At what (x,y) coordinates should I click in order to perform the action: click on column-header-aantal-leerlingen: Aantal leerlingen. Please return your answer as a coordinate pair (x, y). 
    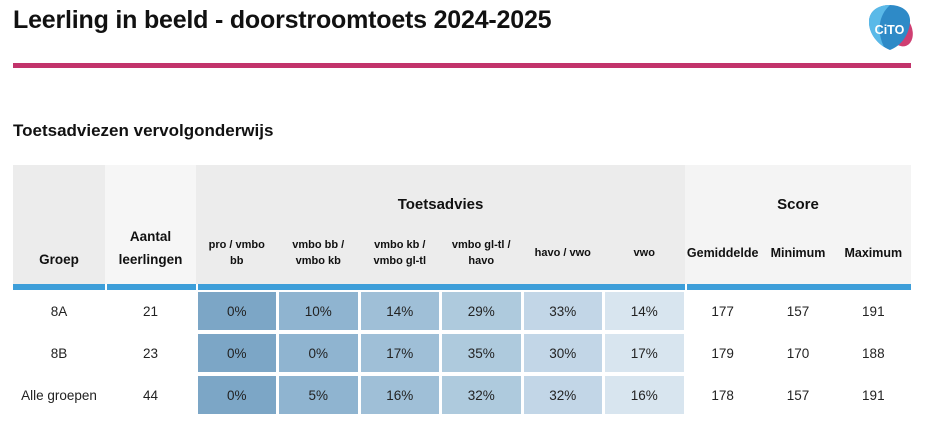
    Looking at the image, I should click on (150, 248).